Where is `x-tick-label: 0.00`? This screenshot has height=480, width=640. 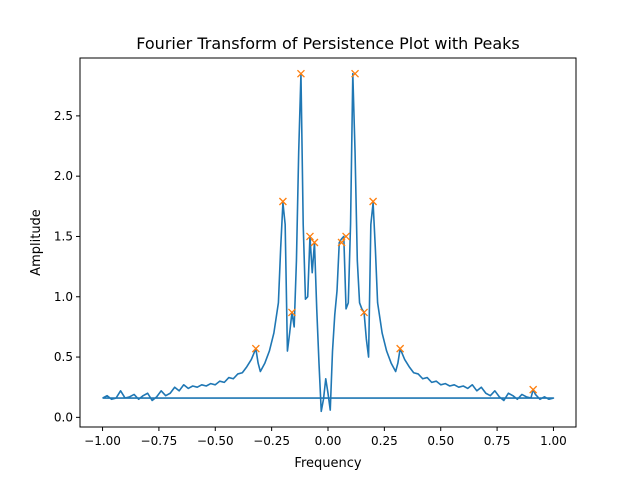 x-tick-label: 0.00 is located at coordinates (328, 441).